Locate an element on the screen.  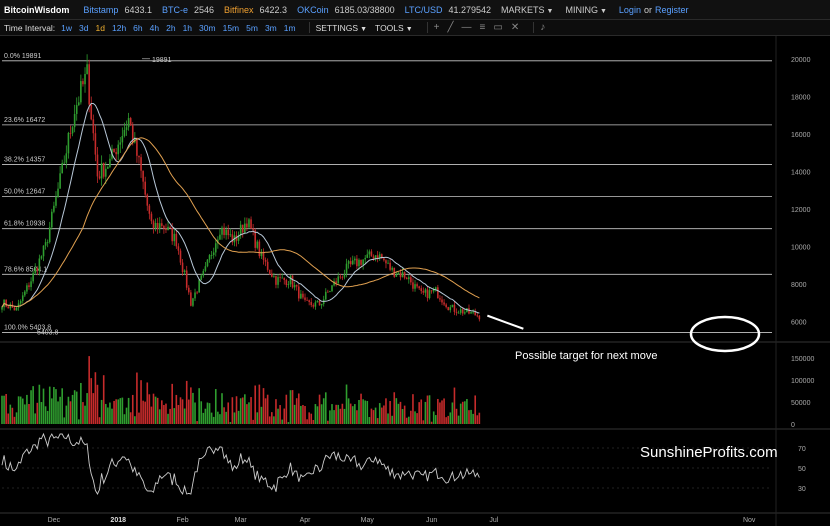
brand-logo: BitcoinWisdom is located at coordinates (37, 9).